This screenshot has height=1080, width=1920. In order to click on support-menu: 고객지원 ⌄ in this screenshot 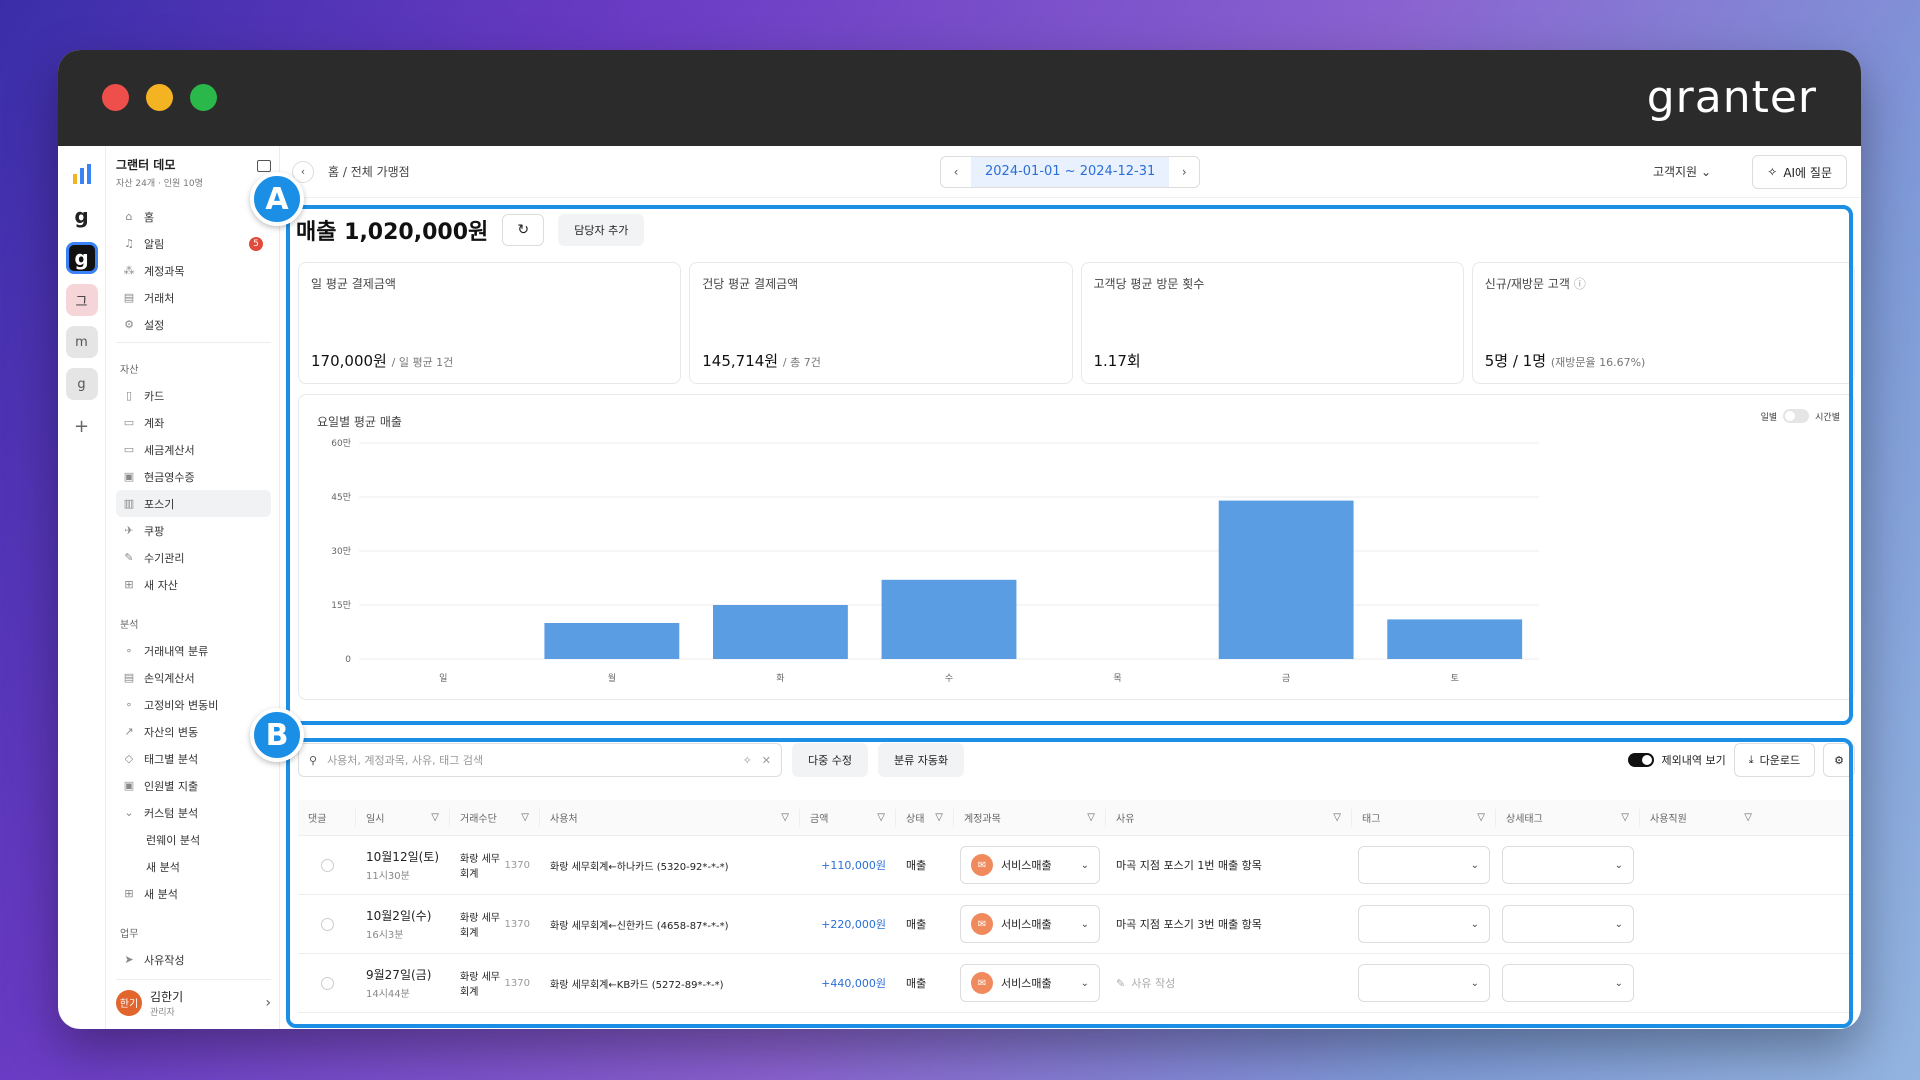, I will do `click(1681, 172)`.